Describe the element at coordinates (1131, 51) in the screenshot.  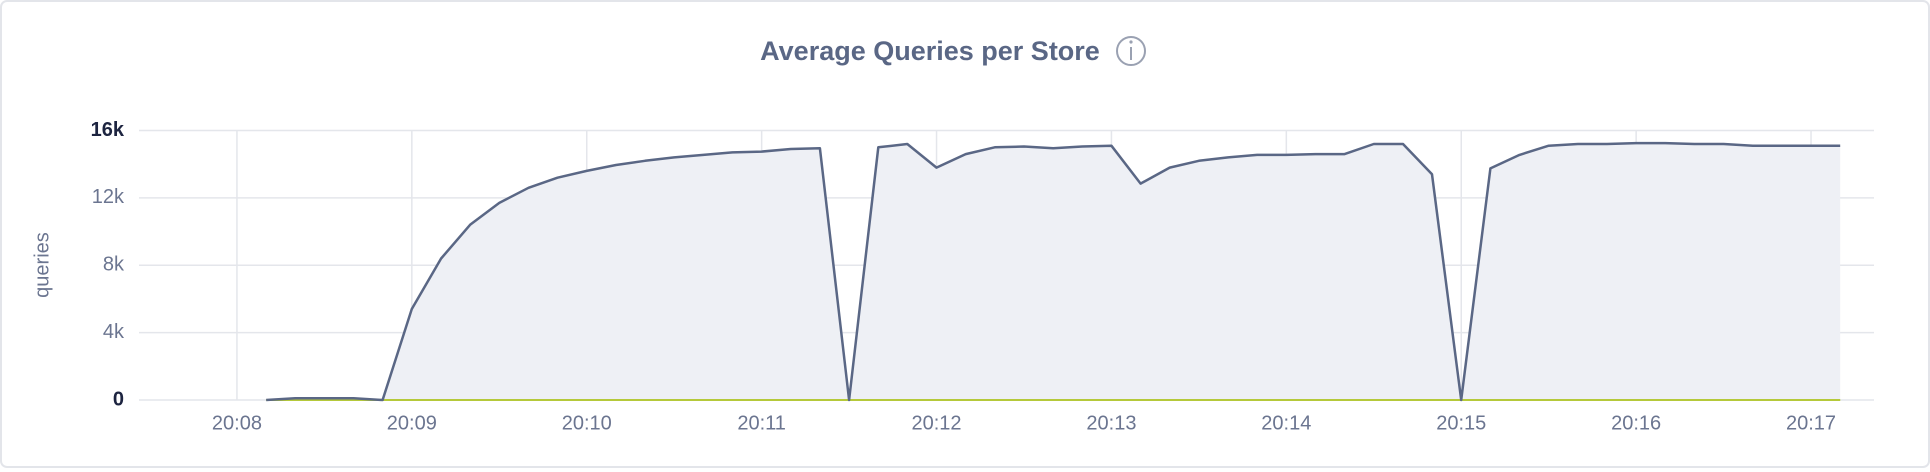
I see `info-icon` at that location.